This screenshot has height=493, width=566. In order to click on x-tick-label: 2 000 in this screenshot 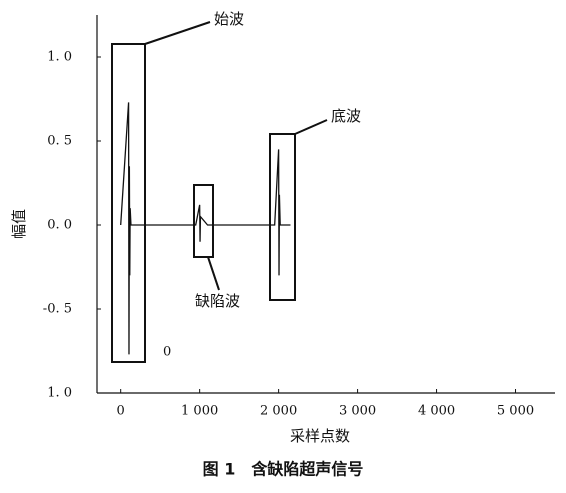, I will do `click(278, 411)`.